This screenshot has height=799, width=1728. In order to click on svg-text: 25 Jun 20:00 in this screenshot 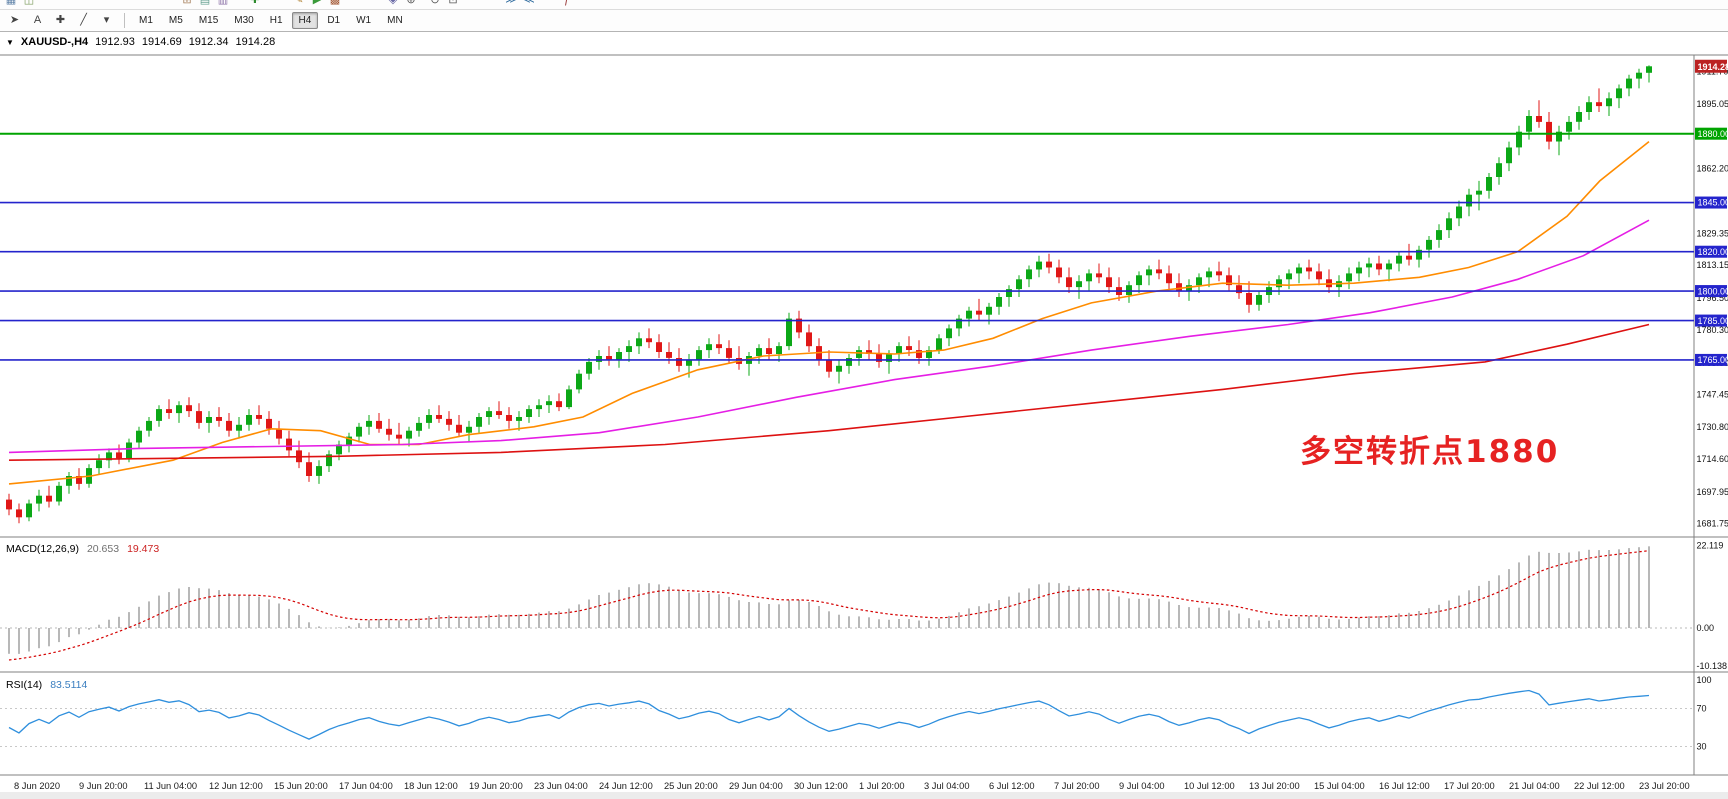, I will do `click(691, 786)`.